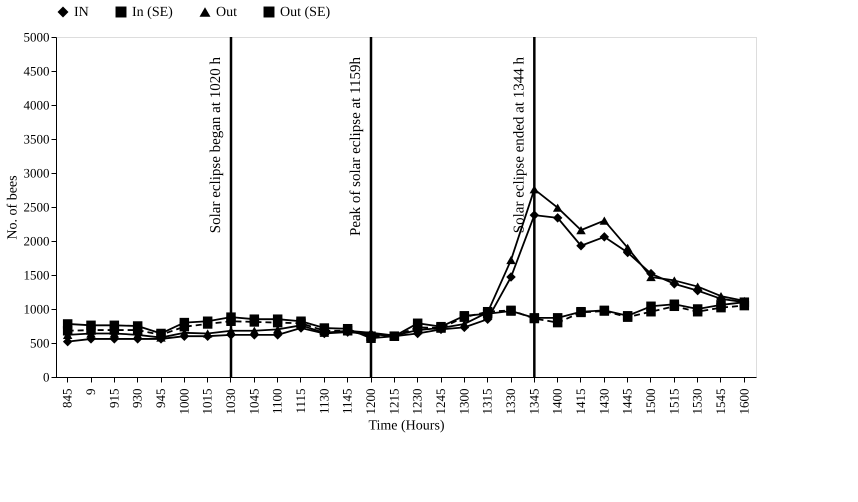 The image size is (858, 502). Describe the element at coordinates (254, 401) in the screenshot. I see `x-tick-label: 1045` at that location.